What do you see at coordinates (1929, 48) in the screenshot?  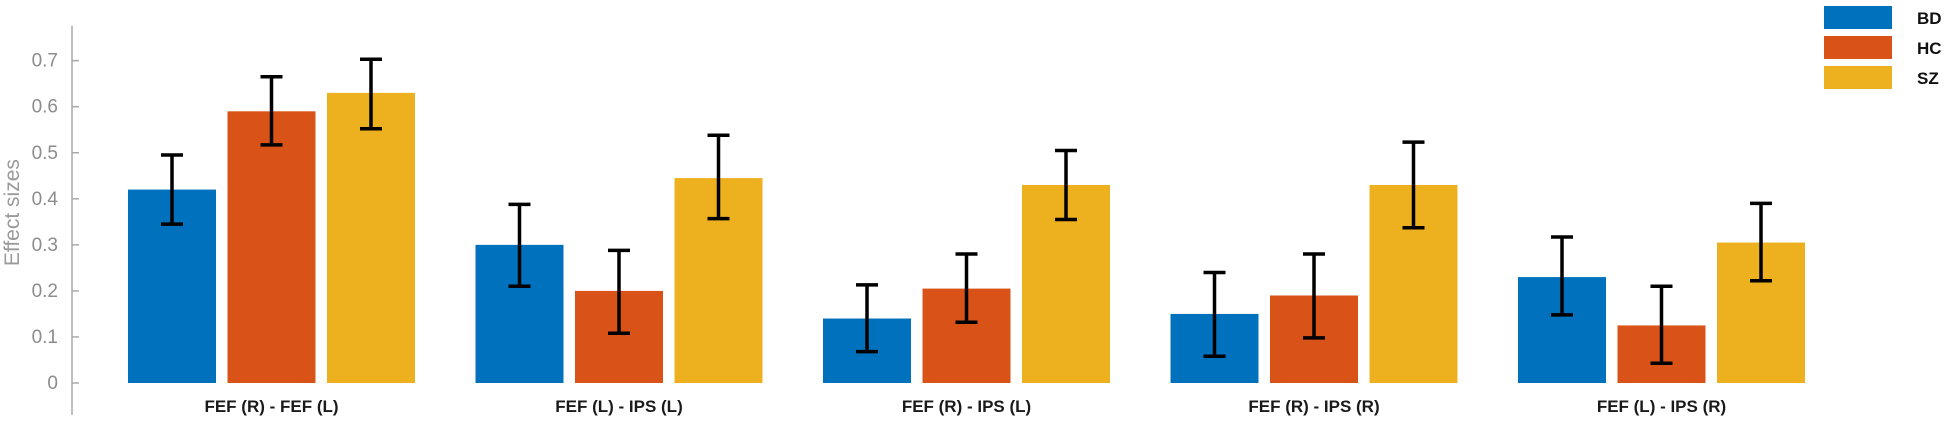 I see `legend-label-hc: HC` at bounding box center [1929, 48].